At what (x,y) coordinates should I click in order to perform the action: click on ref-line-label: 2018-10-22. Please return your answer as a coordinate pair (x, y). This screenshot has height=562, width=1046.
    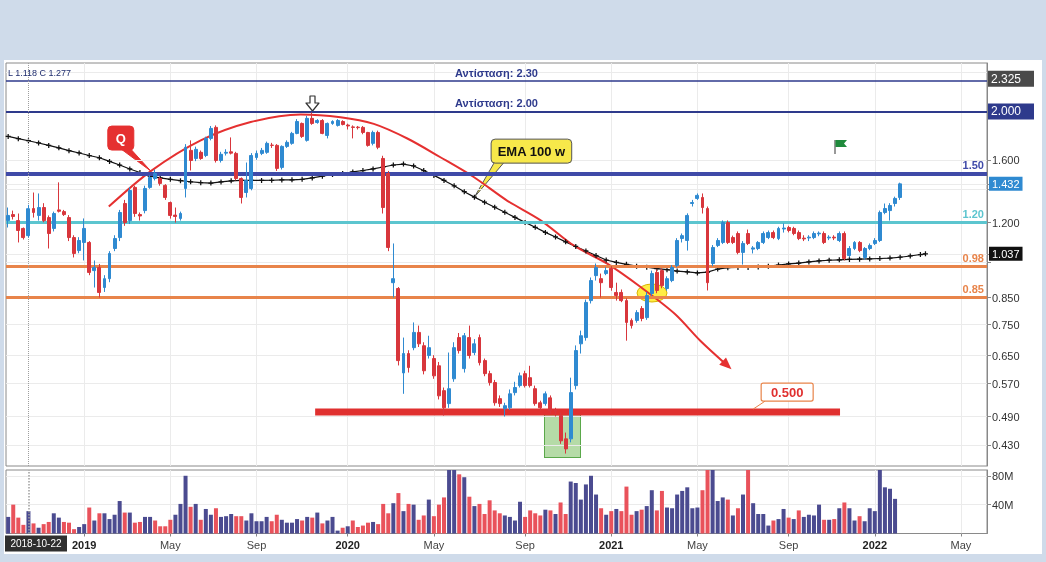
    Looking at the image, I should click on (36, 543).